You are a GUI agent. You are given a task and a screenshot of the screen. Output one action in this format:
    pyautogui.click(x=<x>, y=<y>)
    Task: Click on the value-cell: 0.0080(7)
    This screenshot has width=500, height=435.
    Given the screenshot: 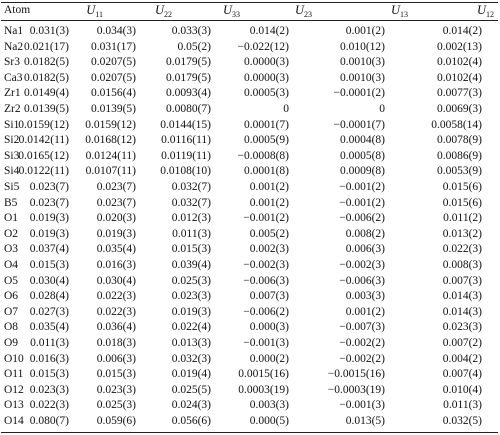 What is the action you would take?
    pyautogui.click(x=188, y=109)
    